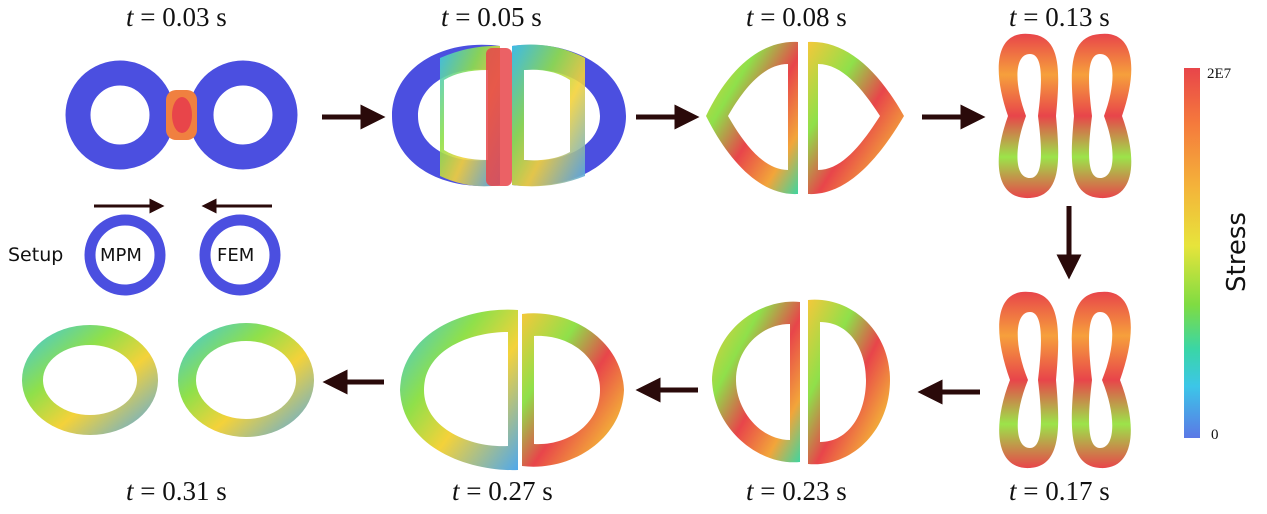 The width and height of the screenshot is (1267, 514). Describe the element at coordinates (36, 255) in the screenshot. I see `setup-label: Setup` at that location.